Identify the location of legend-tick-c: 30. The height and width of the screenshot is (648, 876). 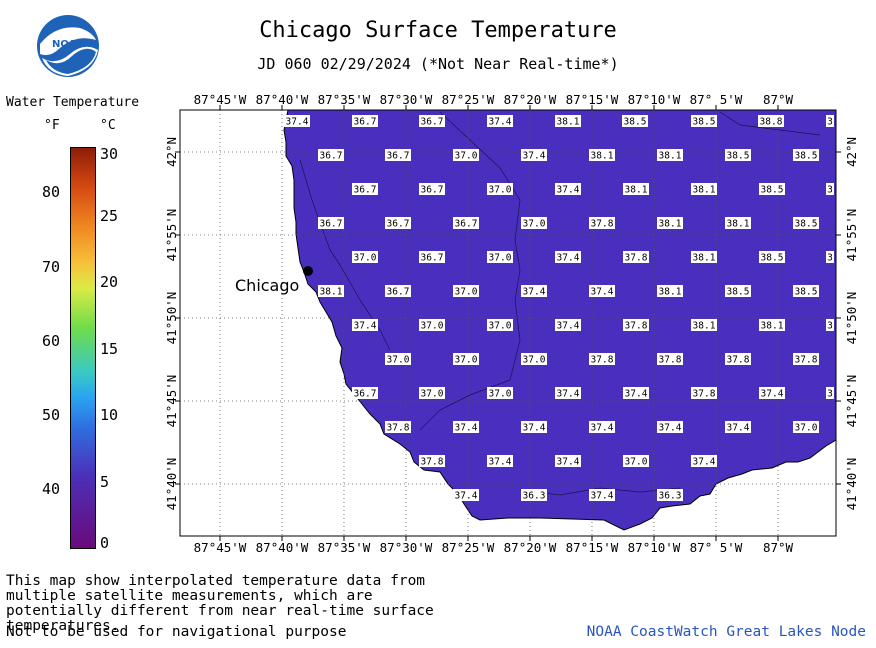
(109, 154).